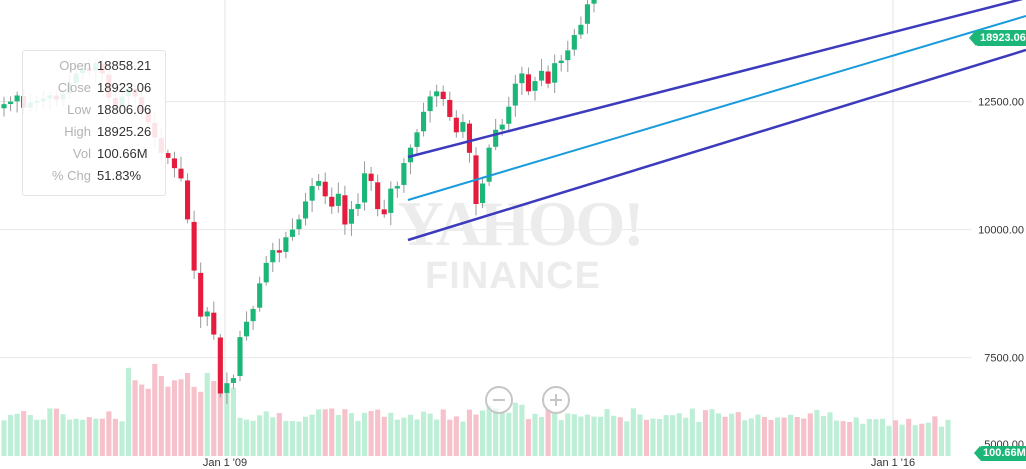  What do you see at coordinates (556, 400) in the screenshot?
I see `zoom-in-button` at bounding box center [556, 400].